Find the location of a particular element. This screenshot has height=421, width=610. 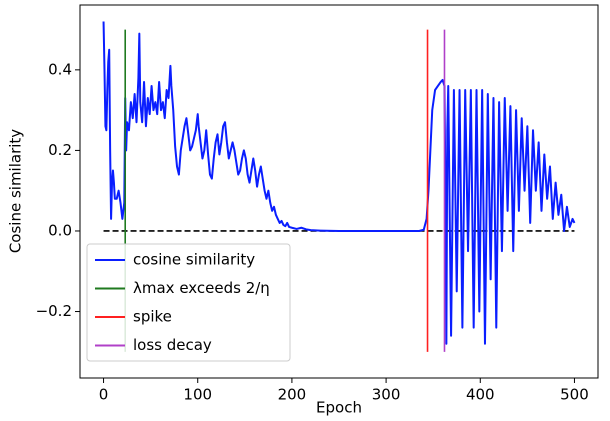

x-tick-label: 500 is located at coordinates (574, 395).